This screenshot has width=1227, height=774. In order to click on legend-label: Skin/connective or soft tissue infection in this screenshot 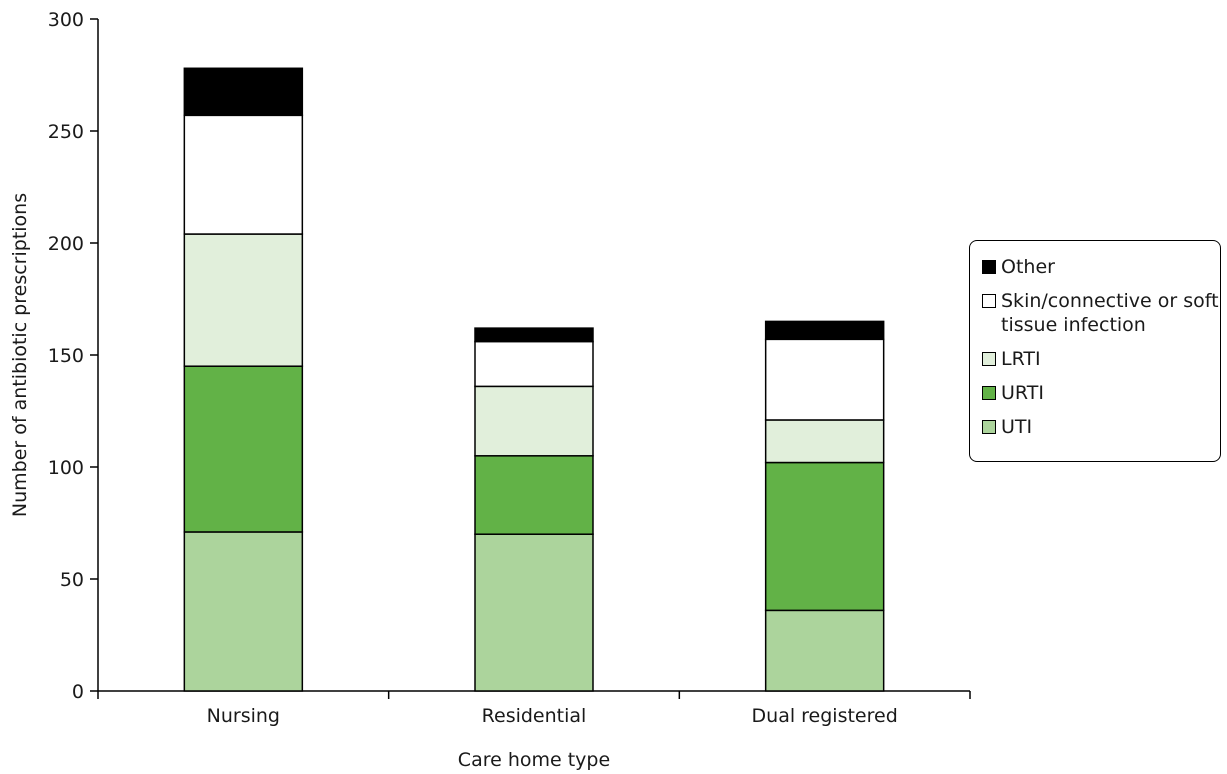, I will do `click(1110, 313)`.